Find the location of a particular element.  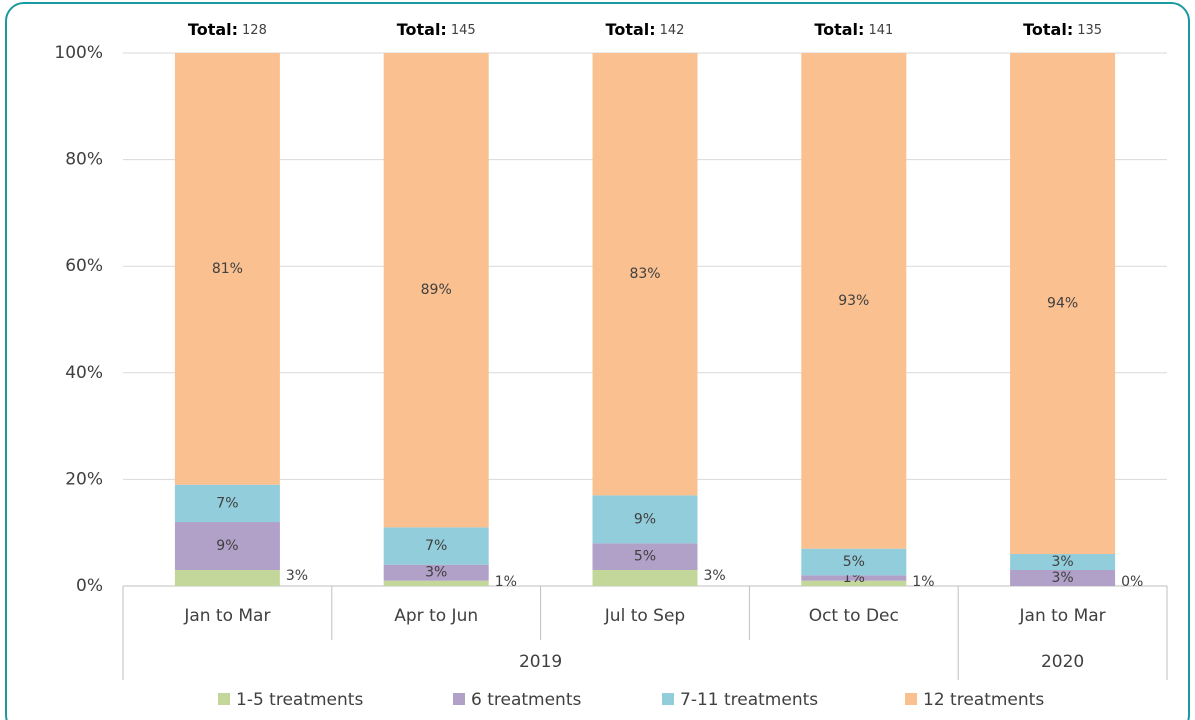

total-value: 142 is located at coordinates (672, 30).